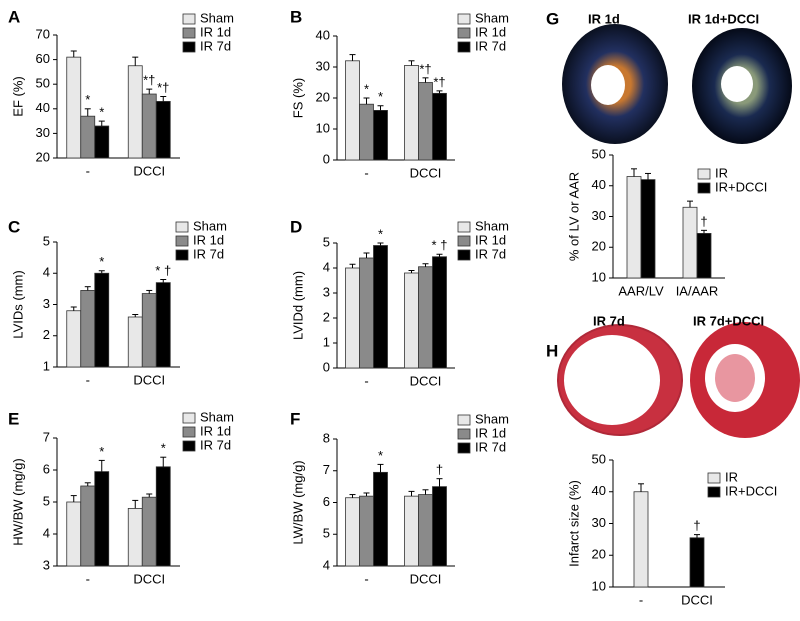  I want to click on heart-images-h, so click(678, 380).